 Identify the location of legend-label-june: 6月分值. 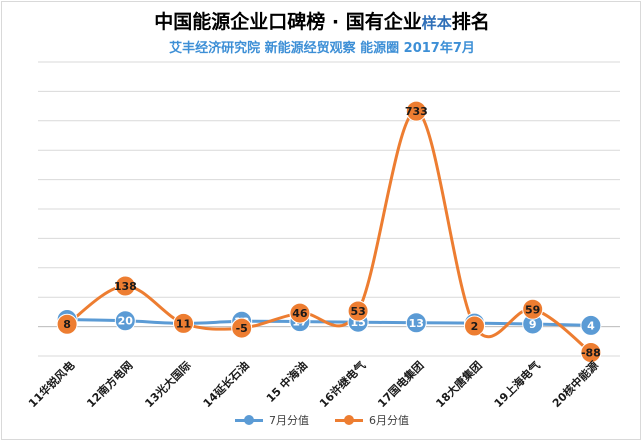
(389, 420).